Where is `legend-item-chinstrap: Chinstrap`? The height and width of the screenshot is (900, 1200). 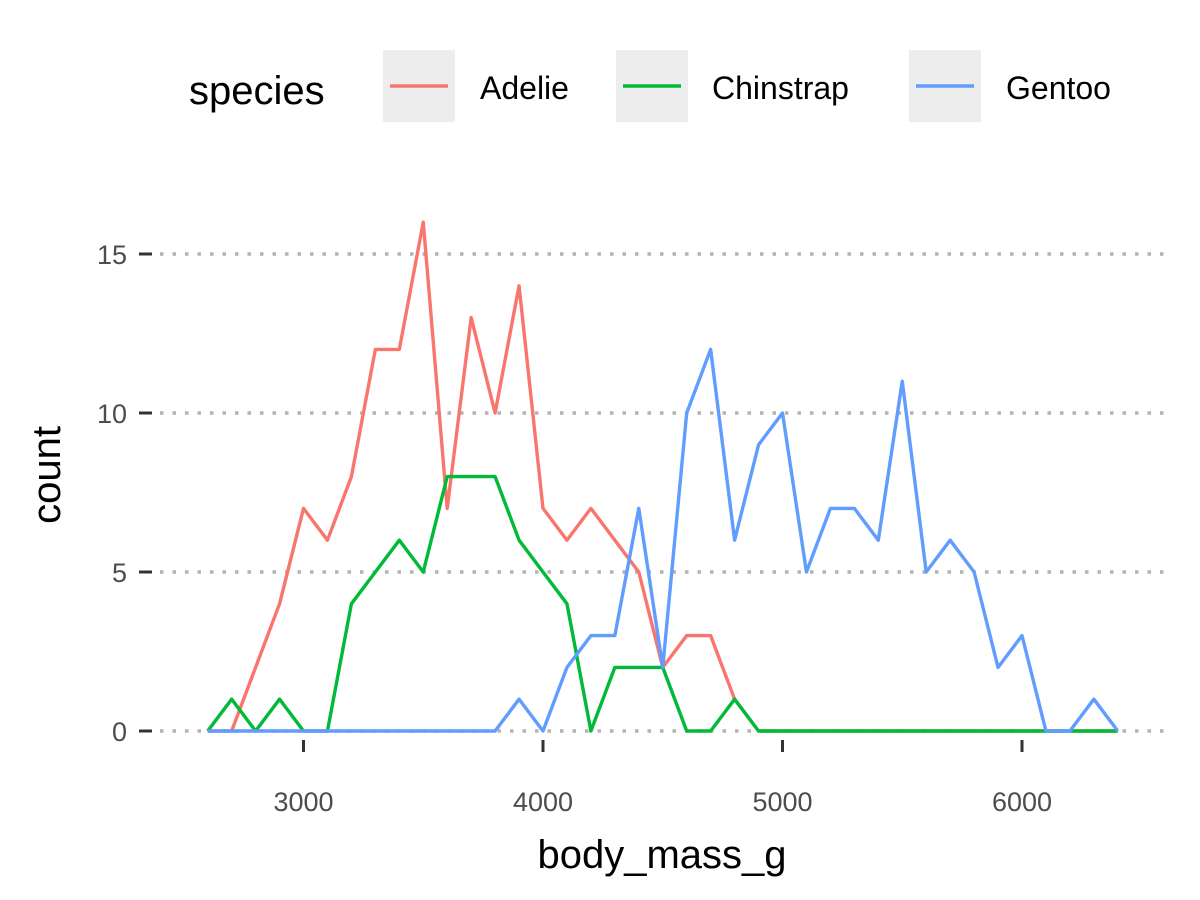
legend-item-chinstrap: Chinstrap is located at coordinates (732, 86).